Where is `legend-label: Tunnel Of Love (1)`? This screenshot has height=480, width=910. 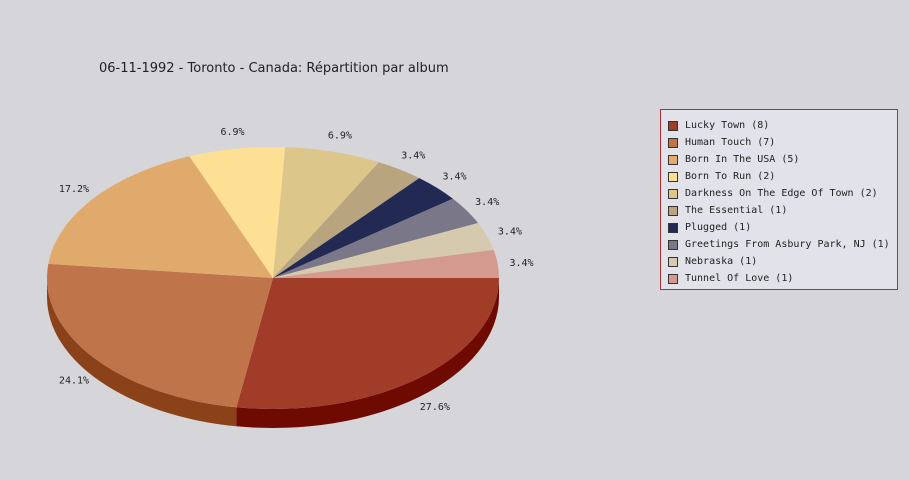
legend-label: Tunnel Of Love (1) is located at coordinates (739, 278).